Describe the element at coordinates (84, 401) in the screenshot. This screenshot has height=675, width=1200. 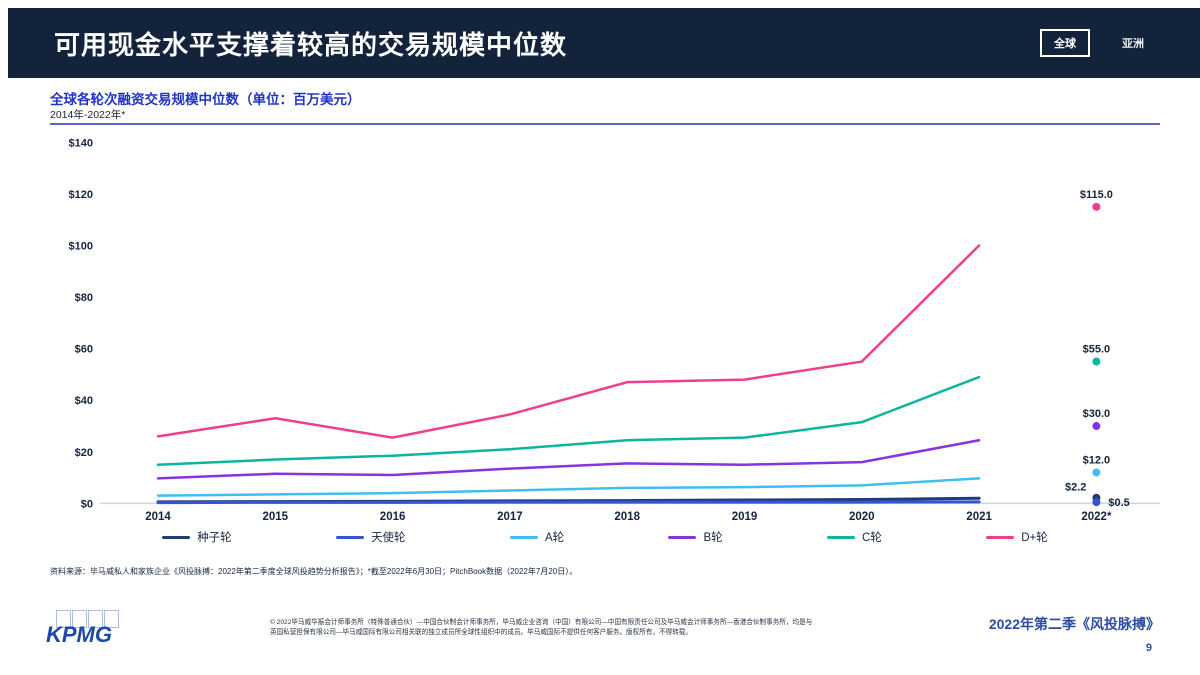
I see `y-tick-label: $40` at that location.